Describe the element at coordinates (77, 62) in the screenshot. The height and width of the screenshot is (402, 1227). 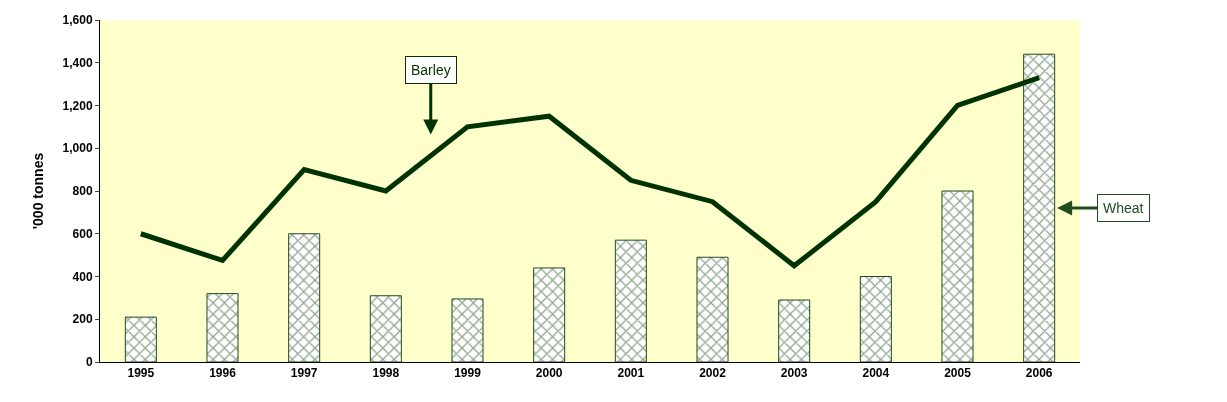
I see `y-tick-label: 1,400` at that location.